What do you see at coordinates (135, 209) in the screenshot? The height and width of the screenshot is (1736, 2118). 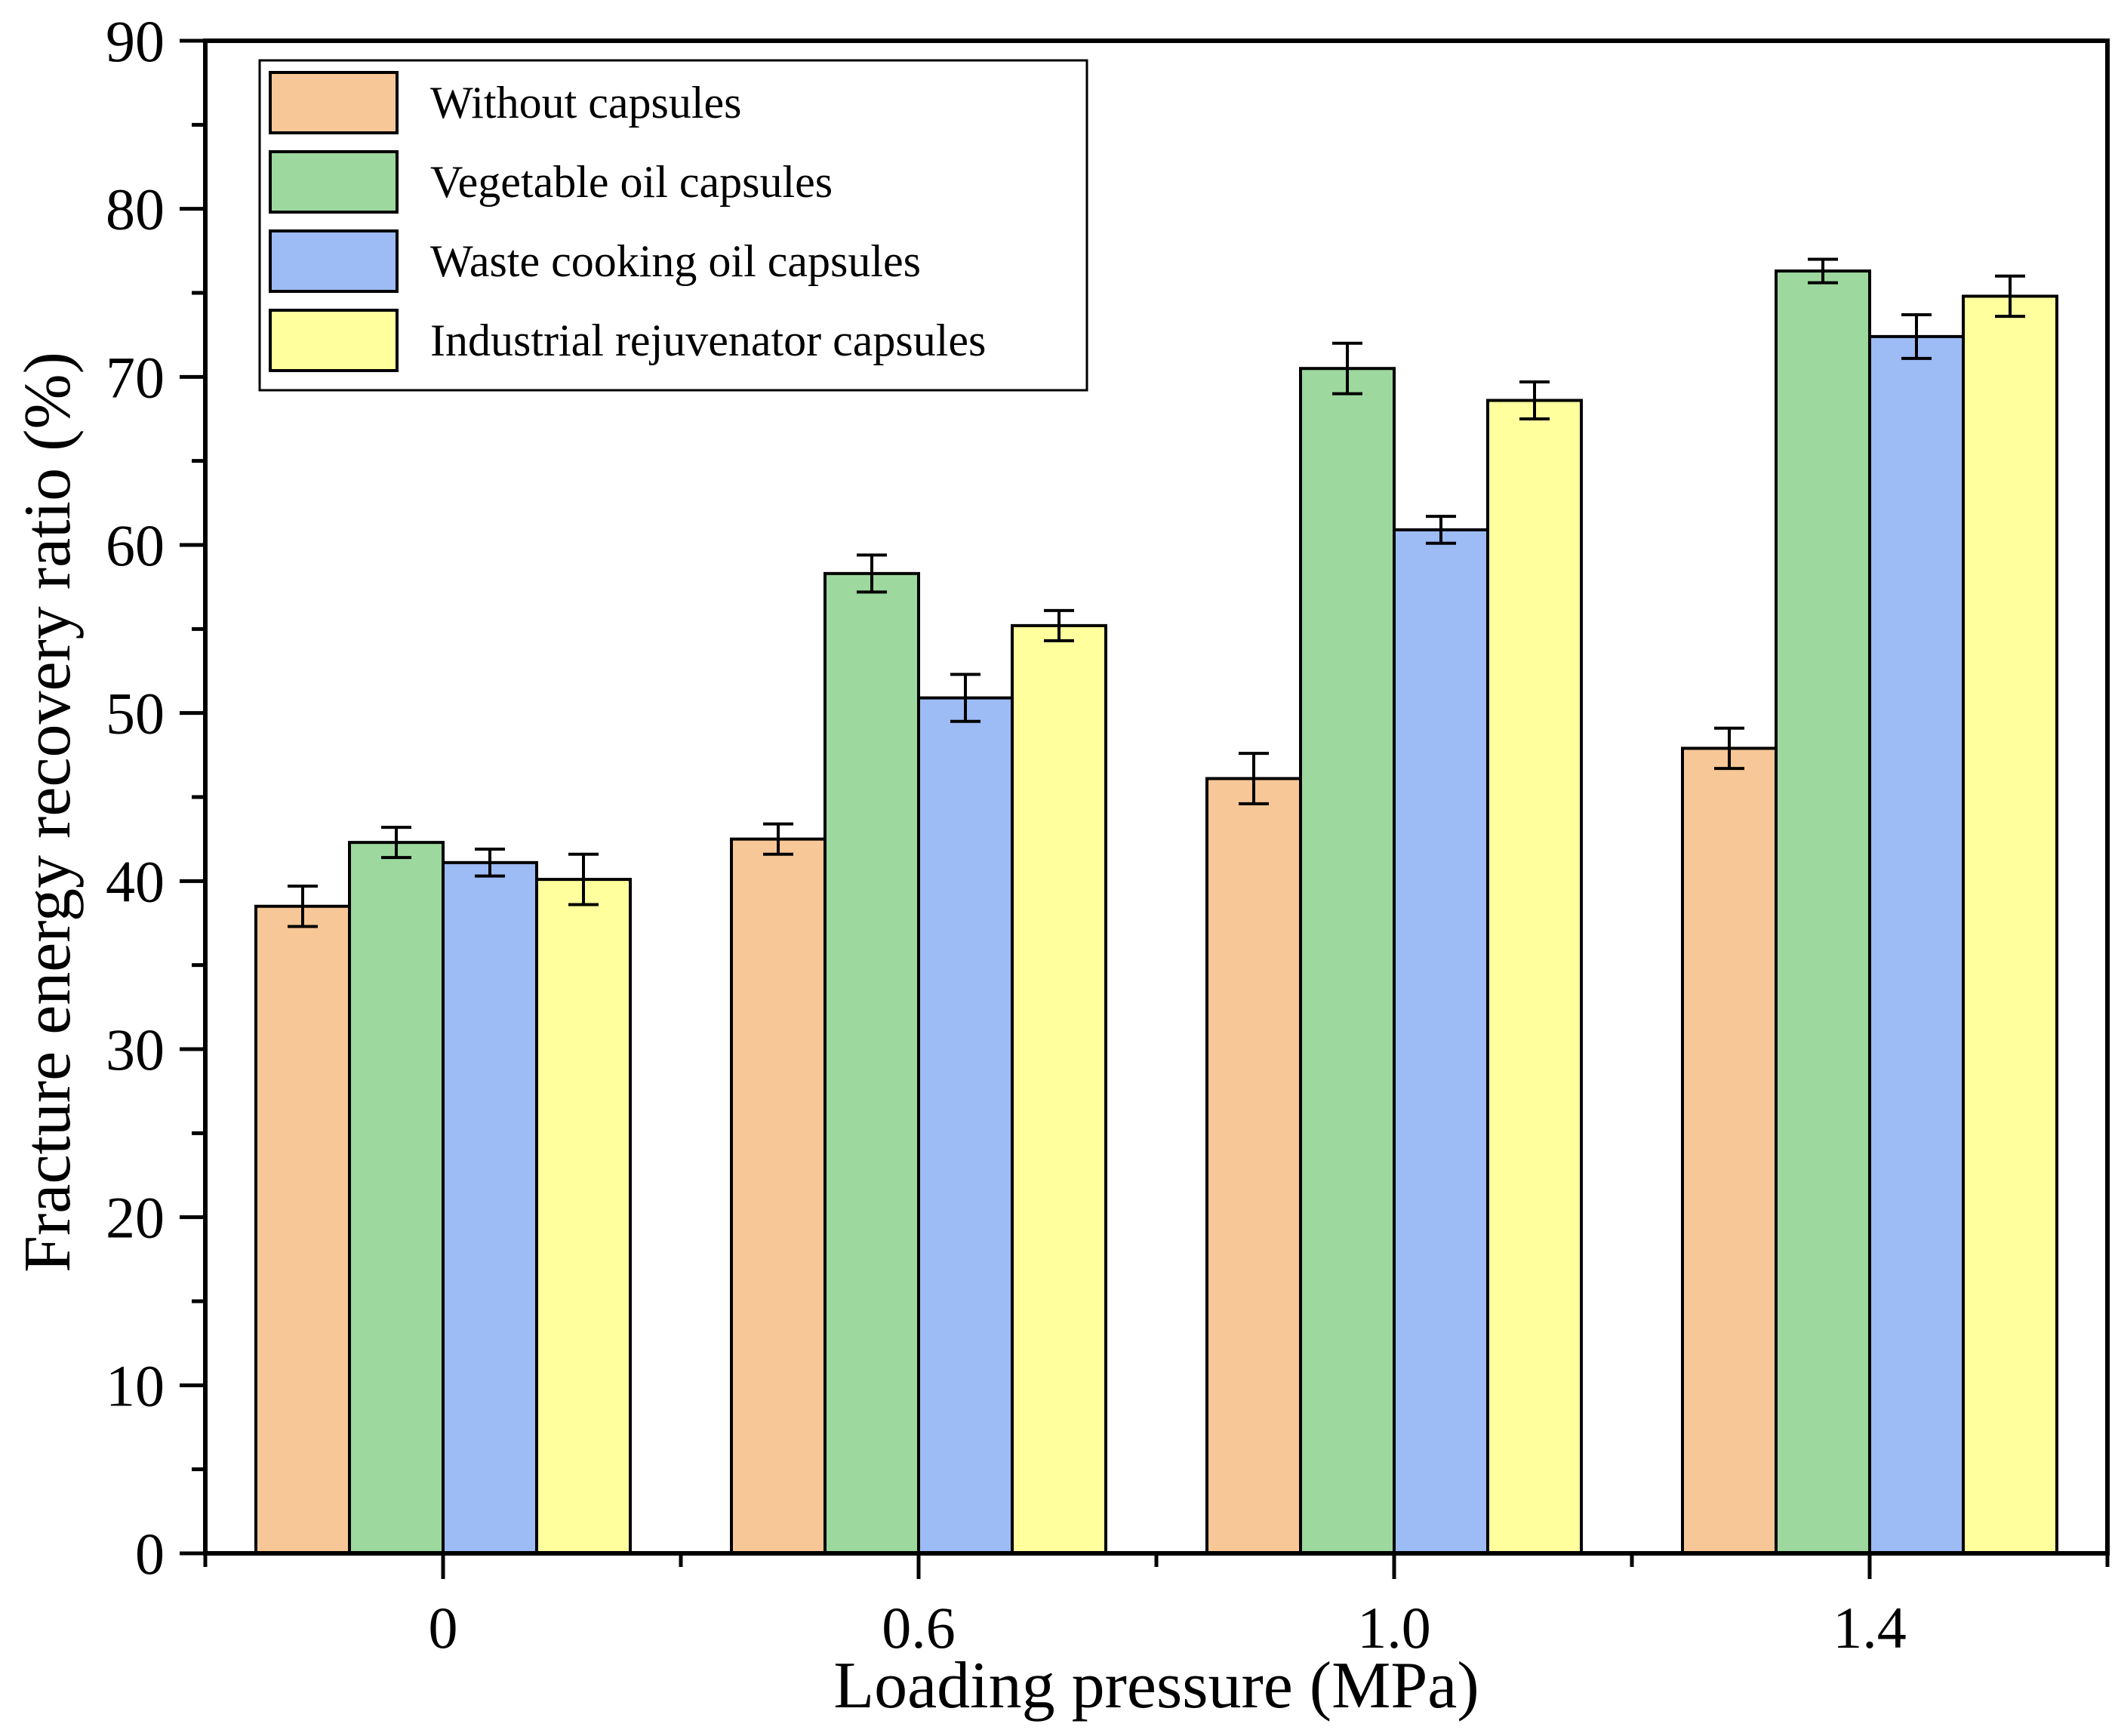 I see `y-tick-label: 80` at bounding box center [135, 209].